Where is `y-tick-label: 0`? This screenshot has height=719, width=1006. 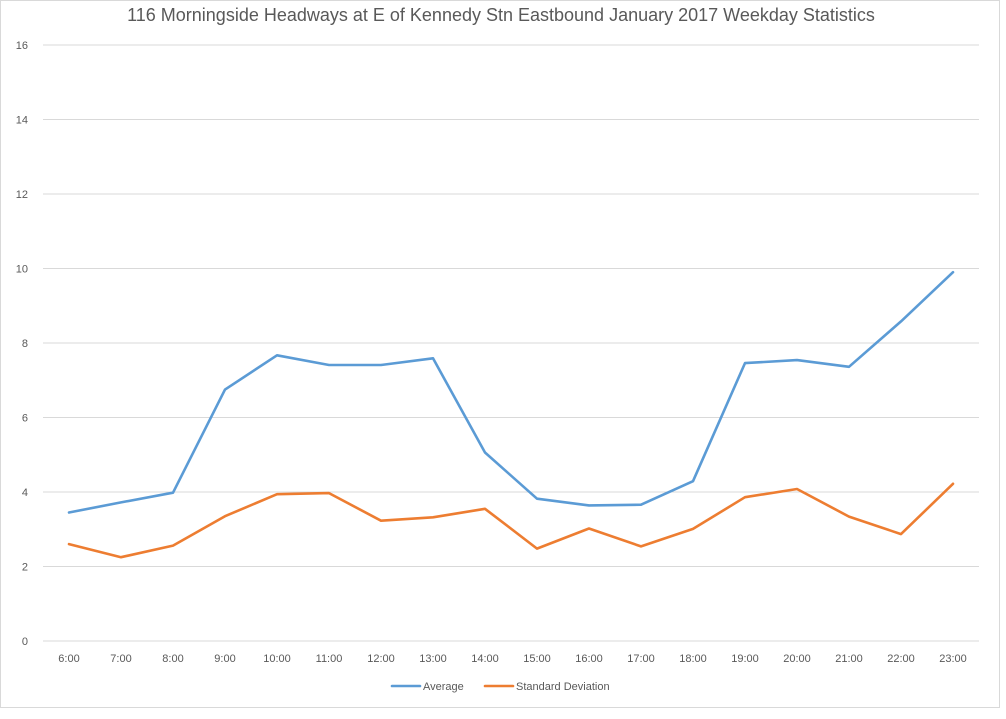 y-tick-label: 0 is located at coordinates (25, 642).